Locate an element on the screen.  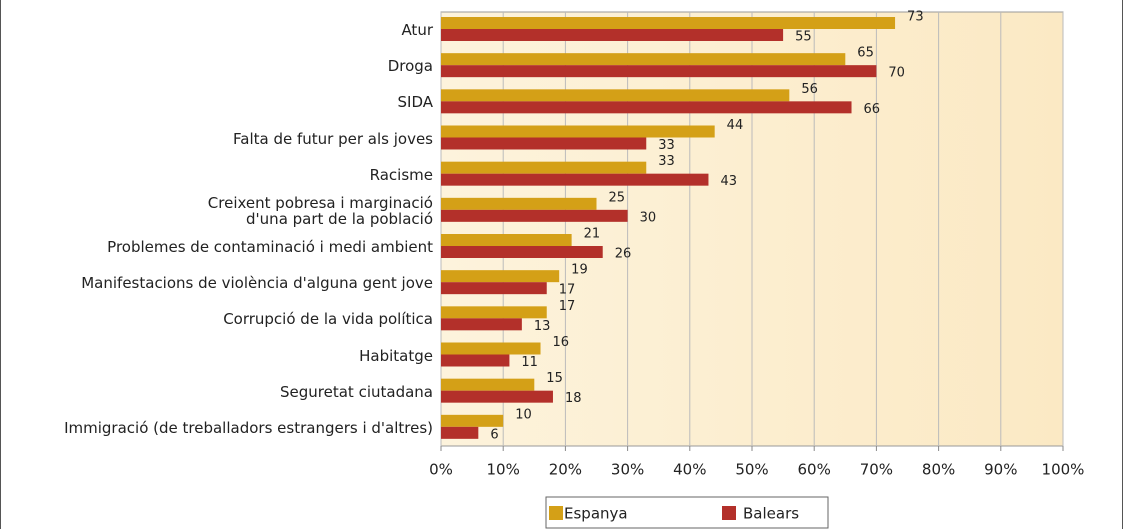
y-tick-label: Habitatge is located at coordinates (396, 355).